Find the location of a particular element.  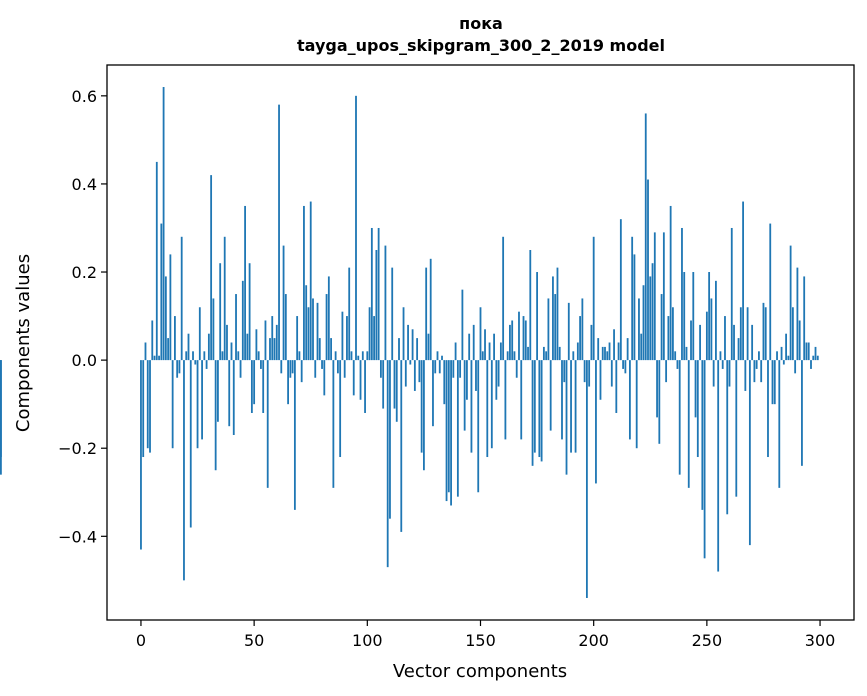

y-tick-label: −0.4 is located at coordinates (77, 536).